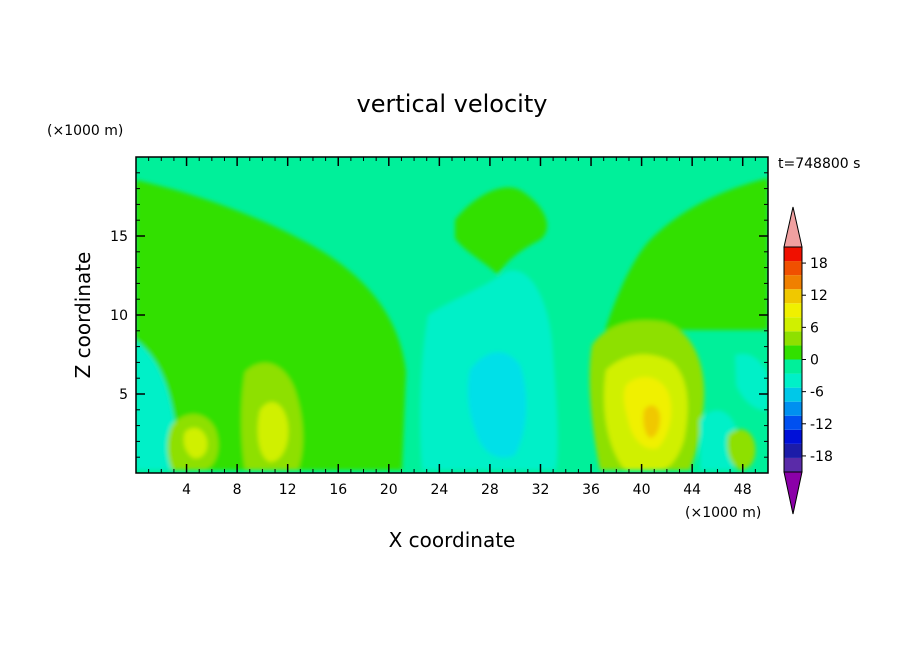  What do you see at coordinates (452, 540) in the screenshot?
I see `x-axis-label: X coordinate` at bounding box center [452, 540].